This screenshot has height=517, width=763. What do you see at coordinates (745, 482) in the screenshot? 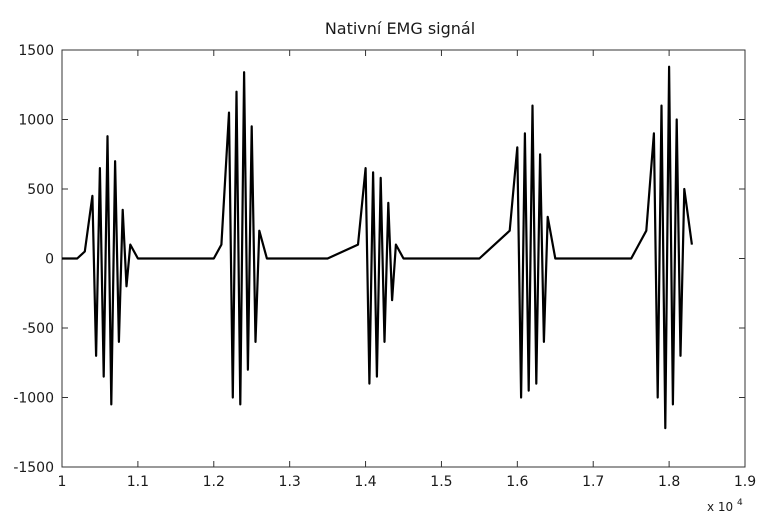
I see `x-tick-label: 1.9` at bounding box center [745, 482].